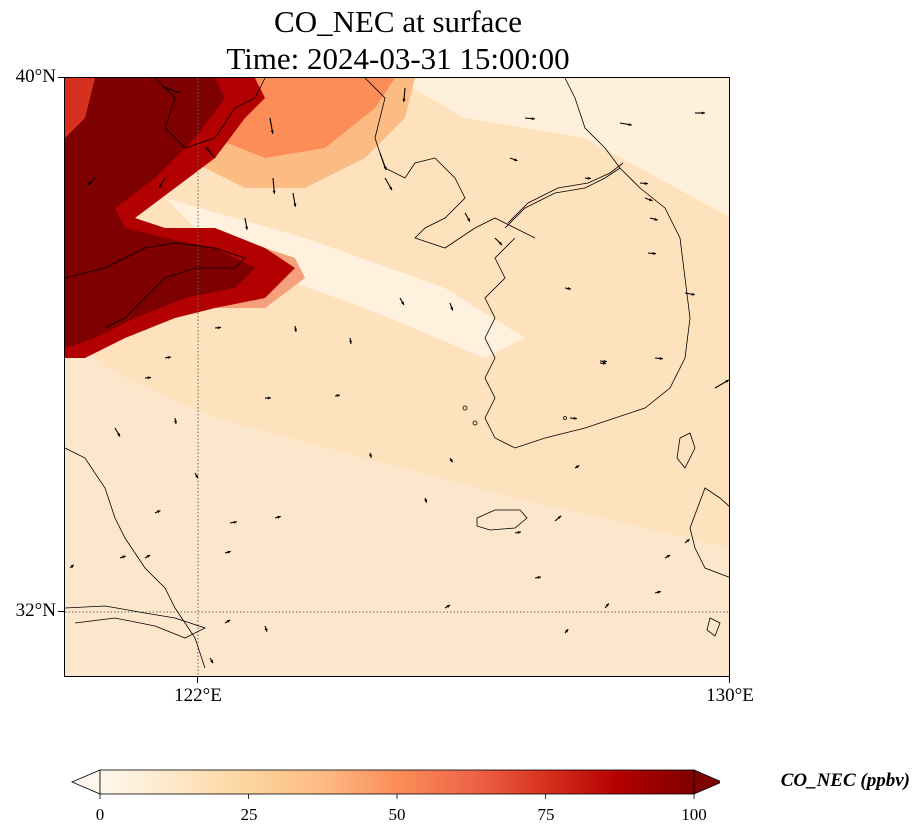 Image resolution: width=920 pixels, height=836 pixels. Describe the element at coordinates (85, 782) in the screenshot. I see `colorbar-extend-low` at that location.